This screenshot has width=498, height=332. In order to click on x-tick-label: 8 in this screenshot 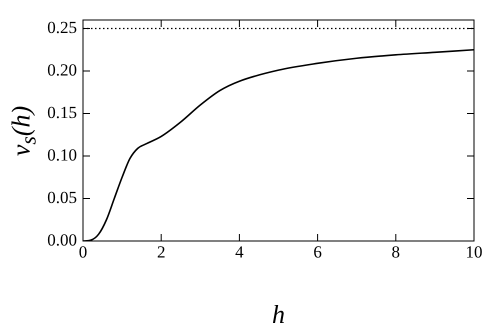, I will do `click(396, 252)`.